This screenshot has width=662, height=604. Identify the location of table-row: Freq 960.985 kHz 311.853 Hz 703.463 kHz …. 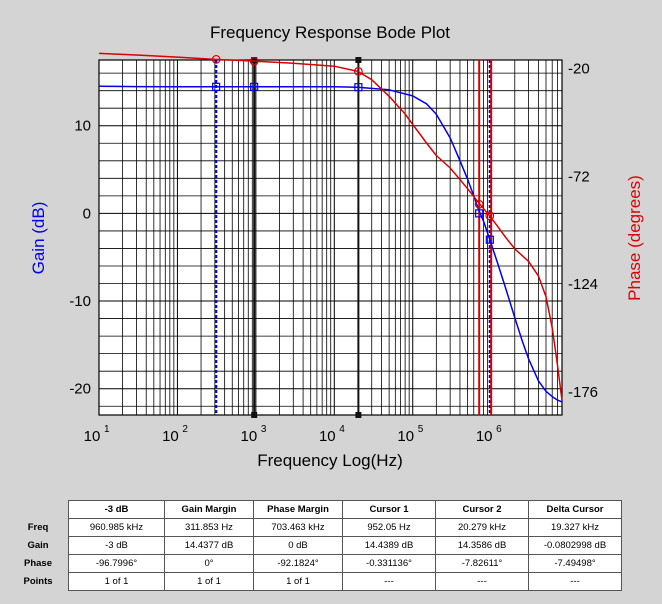
(315, 527).